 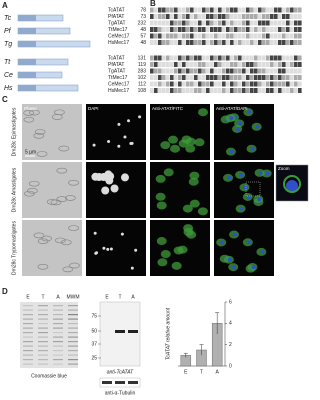 What do you see at coordinates (5, 5) in the screenshot?
I see `panel-label: A` at bounding box center [5, 5].